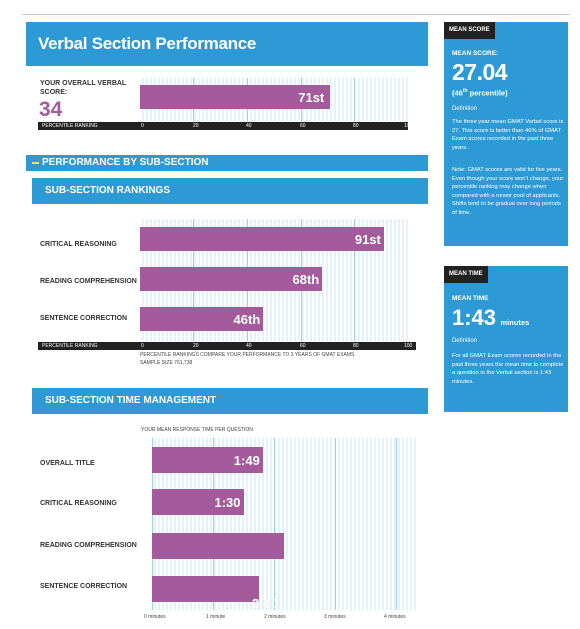 The height and width of the screenshot is (629, 580). I want to click on time-mgmt-subtitle: YOUR MEAN RESPONSE TIME PER QUESTION, so click(197, 430).